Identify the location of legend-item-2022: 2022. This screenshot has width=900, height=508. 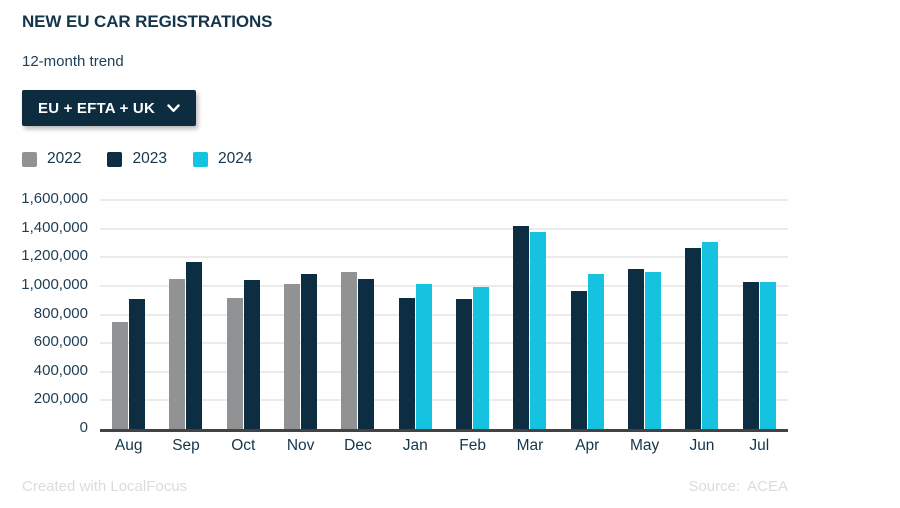
(51, 159).